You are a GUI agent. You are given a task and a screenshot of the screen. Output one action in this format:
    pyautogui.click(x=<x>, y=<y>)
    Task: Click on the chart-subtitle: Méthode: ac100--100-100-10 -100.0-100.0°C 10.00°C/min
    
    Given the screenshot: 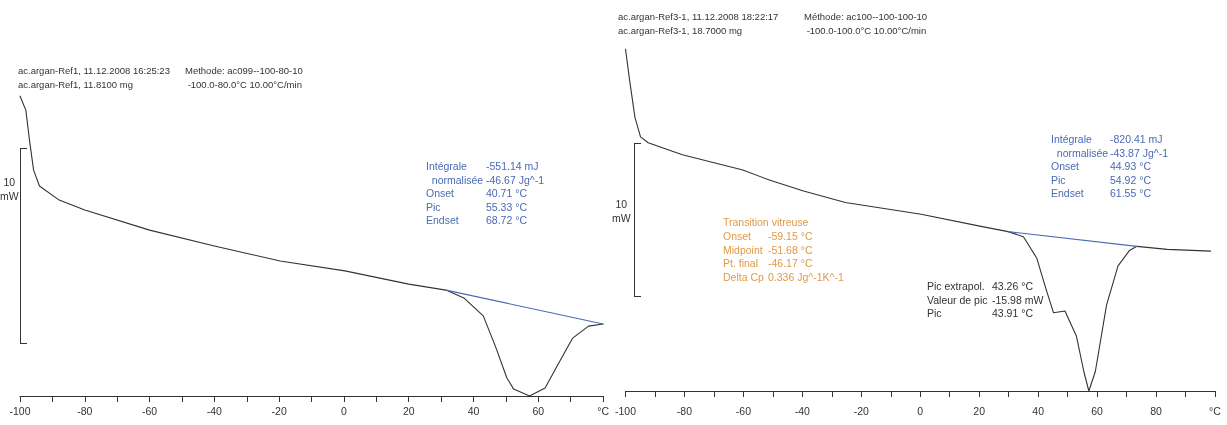 What is the action you would take?
    pyautogui.click(x=866, y=23)
    